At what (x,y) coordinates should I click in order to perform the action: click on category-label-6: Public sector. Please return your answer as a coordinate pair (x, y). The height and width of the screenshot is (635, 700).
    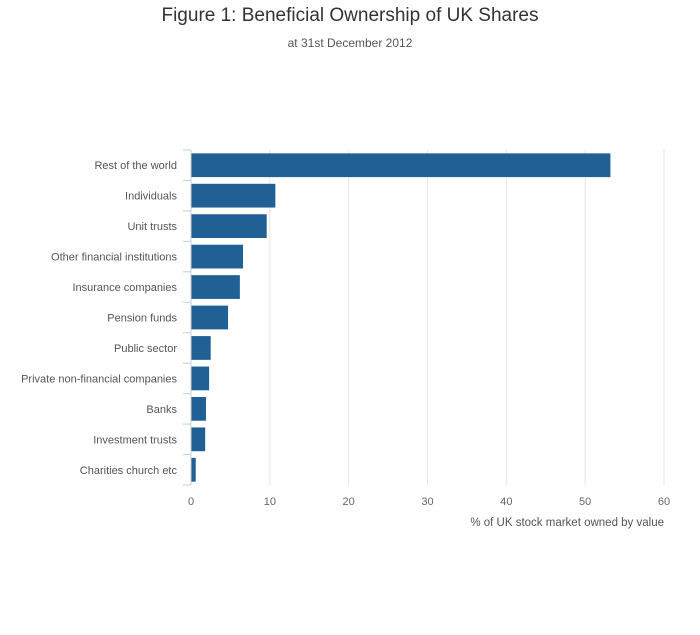
    Looking at the image, I should click on (145, 349).